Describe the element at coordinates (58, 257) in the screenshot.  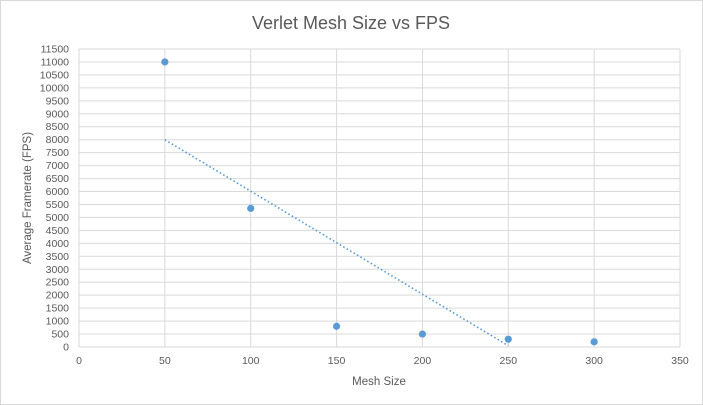
I see `y-tick-label: 3500` at that location.